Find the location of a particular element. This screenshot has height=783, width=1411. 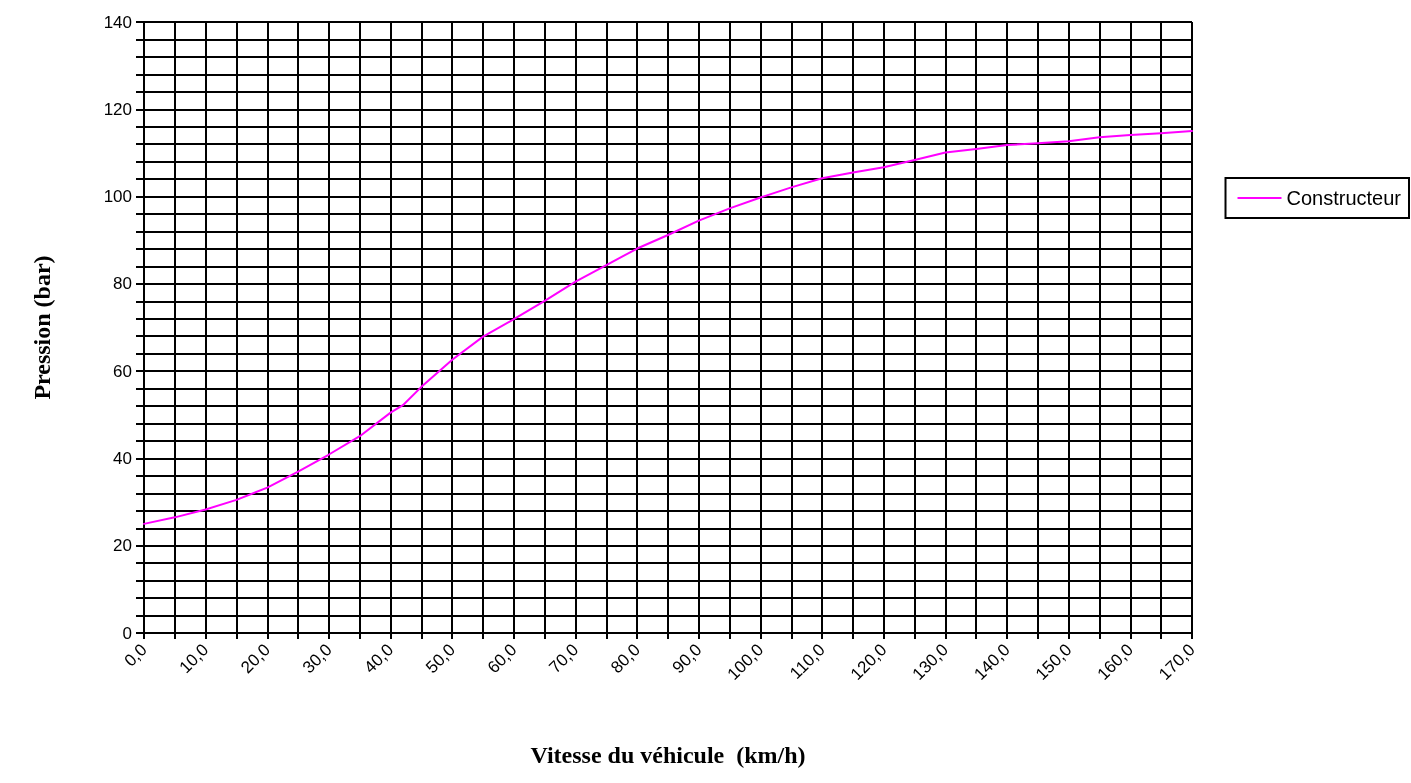

x-tick-label: 0,0 is located at coordinates (135, 655).